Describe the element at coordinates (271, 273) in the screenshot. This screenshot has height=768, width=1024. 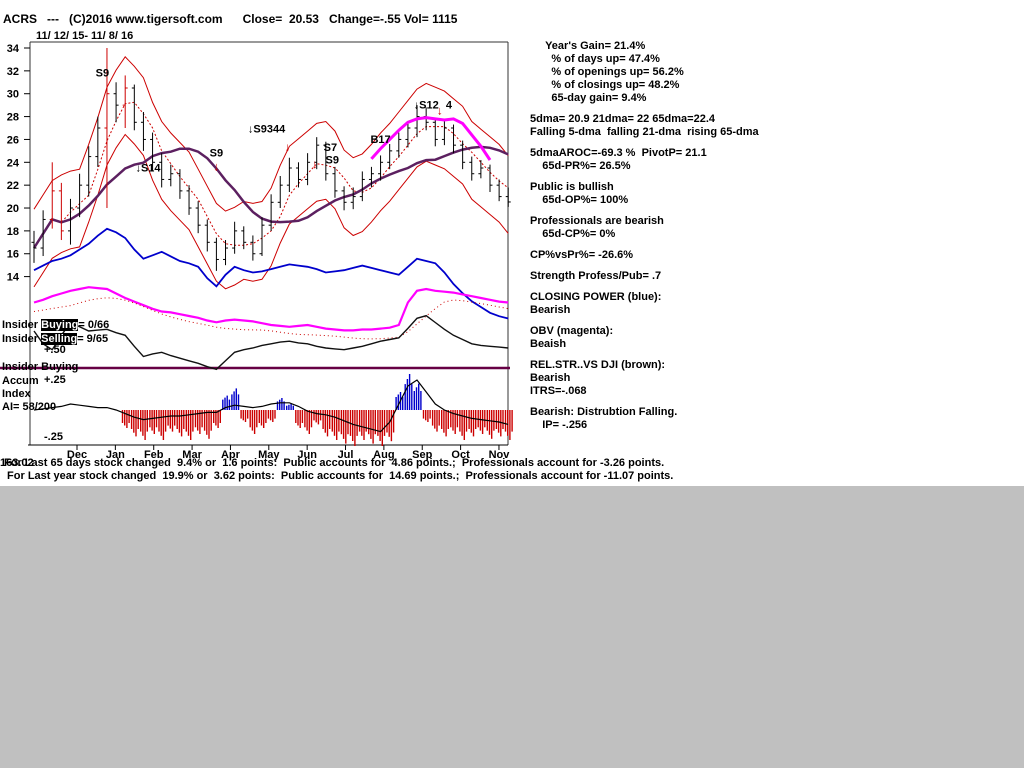
I see `closing-power-line` at that location.